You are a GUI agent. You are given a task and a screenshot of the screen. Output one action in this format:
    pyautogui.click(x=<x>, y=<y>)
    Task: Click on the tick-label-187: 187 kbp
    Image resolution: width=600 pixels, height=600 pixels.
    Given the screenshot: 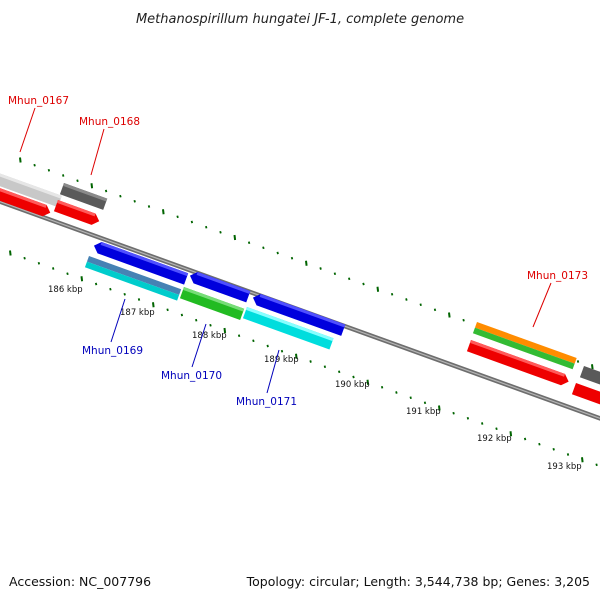 What is the action you would take?
    pyautogui.click(x=137, y=313)
    